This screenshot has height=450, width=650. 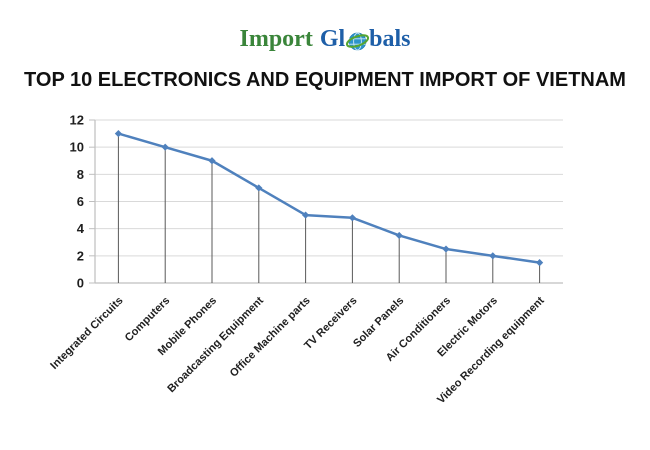 What do you see at coordinates (77, 147) in the screenshot?
I see `y-tick-label: 10` at bounding box center [77, 147].